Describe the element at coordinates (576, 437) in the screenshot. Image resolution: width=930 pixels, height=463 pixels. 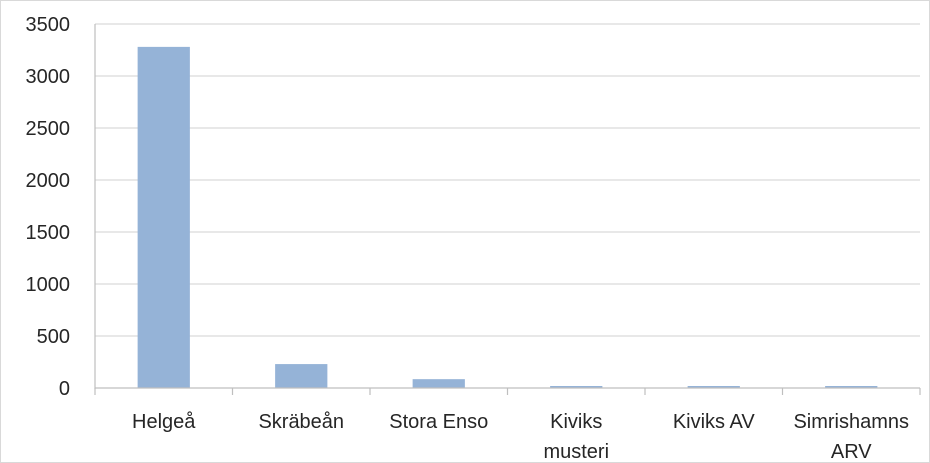
I see `x-category-label-3: Kiviks musteri` at that location.